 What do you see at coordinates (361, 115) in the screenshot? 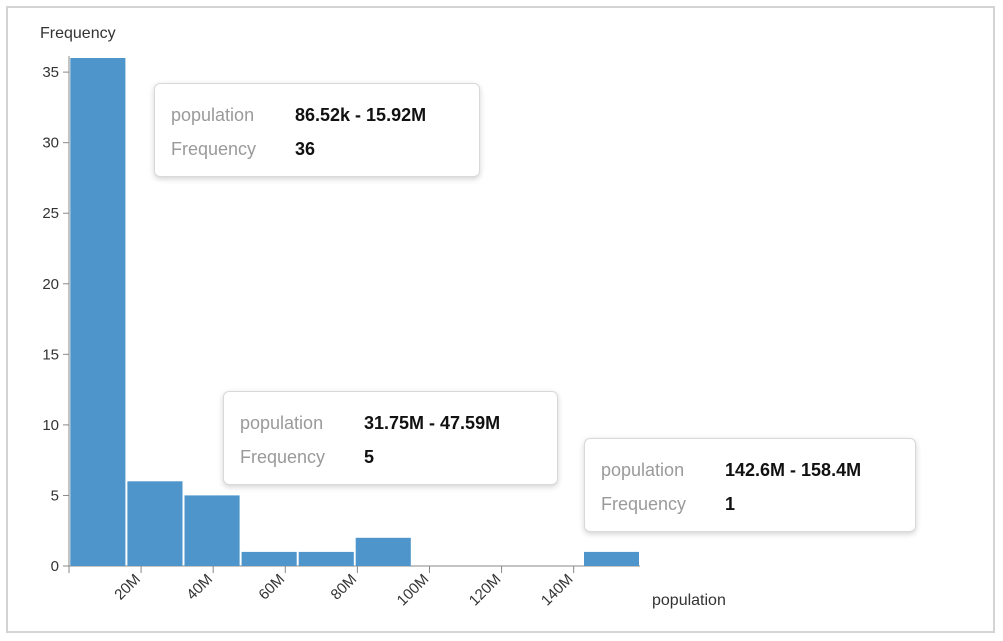
I see `tooltip-population-range: 86.52k - 15.92M` at bounding box center [361, 115].